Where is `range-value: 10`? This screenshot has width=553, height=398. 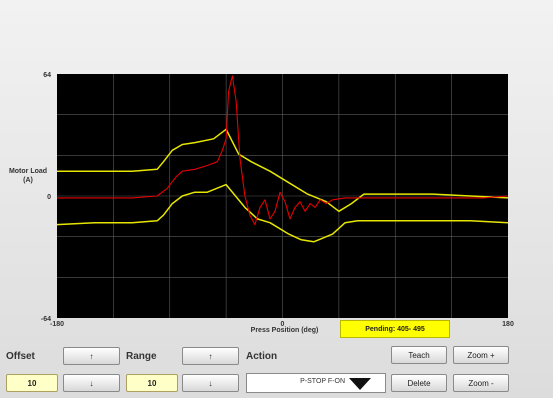 range-value: 10 is located at coordinates (152, 383).